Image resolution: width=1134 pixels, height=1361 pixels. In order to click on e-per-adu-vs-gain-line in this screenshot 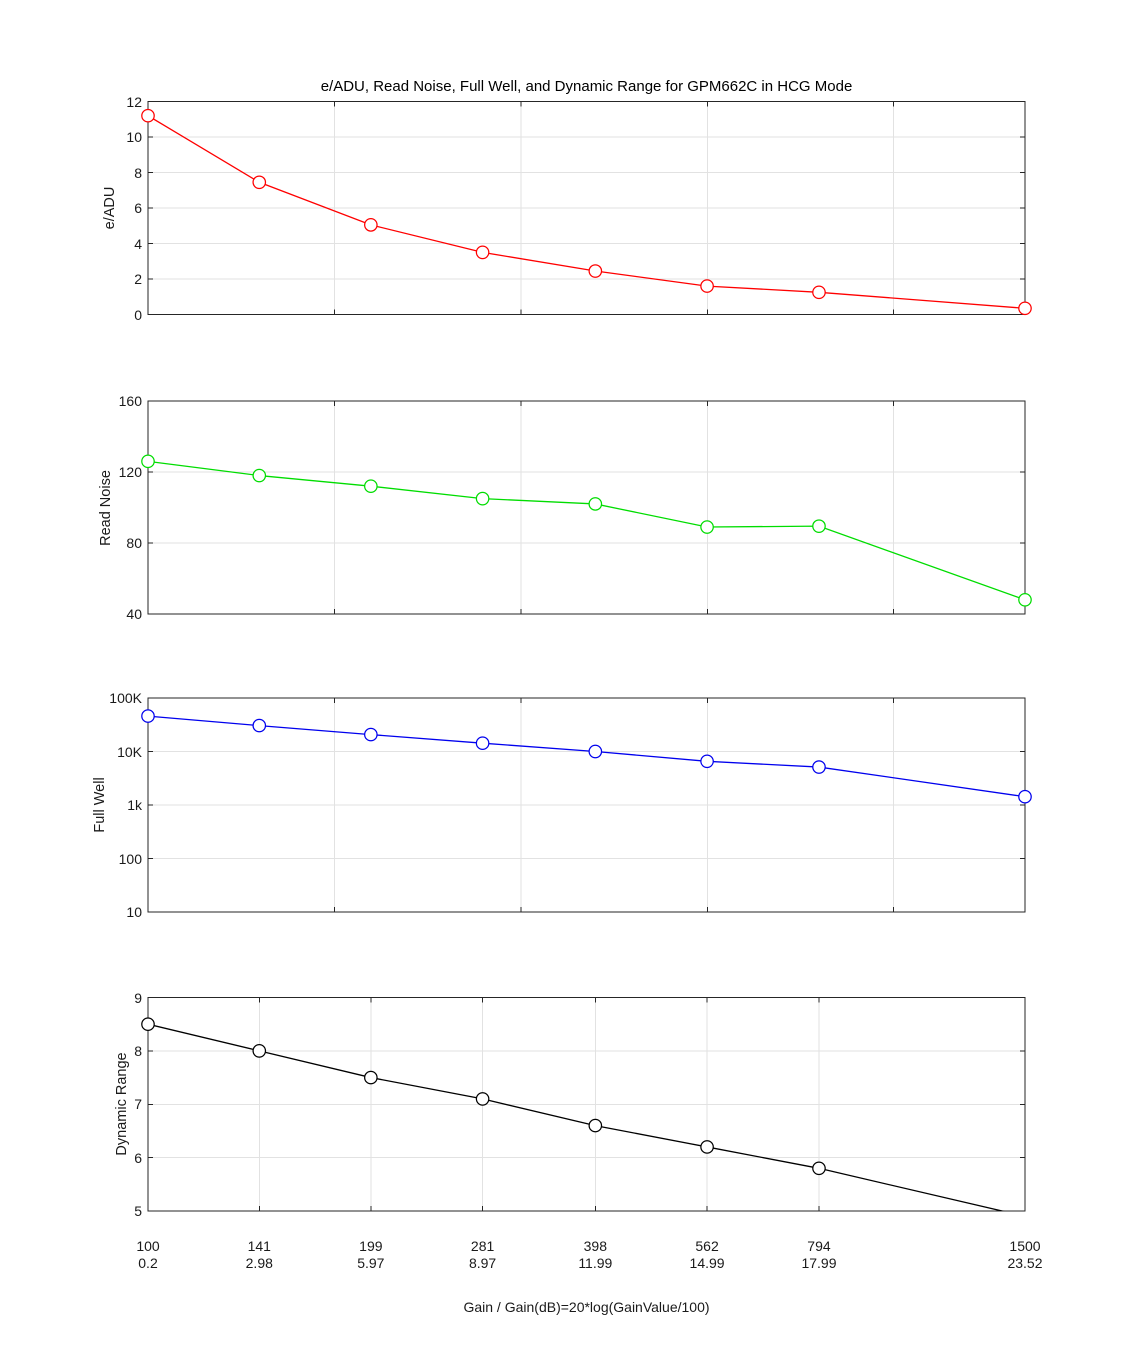, I will do `click(586, 212)`.